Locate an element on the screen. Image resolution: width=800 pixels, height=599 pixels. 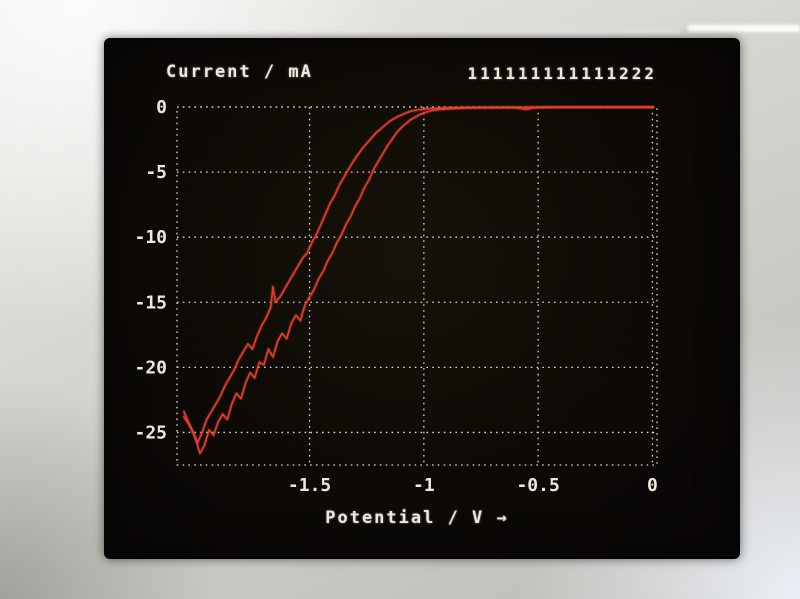
y-tick-label: -15 is located at coordinates (150, 302).